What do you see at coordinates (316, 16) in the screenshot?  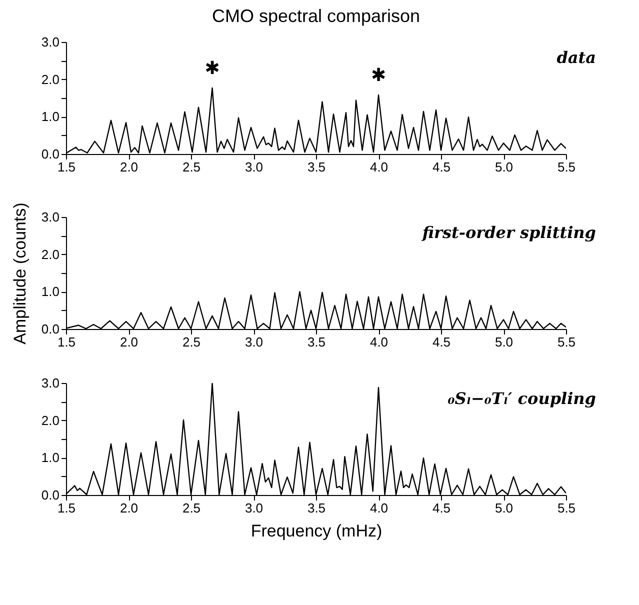 I see `chart-title: CMO spectral comparison` at bounding box center [316, 16].